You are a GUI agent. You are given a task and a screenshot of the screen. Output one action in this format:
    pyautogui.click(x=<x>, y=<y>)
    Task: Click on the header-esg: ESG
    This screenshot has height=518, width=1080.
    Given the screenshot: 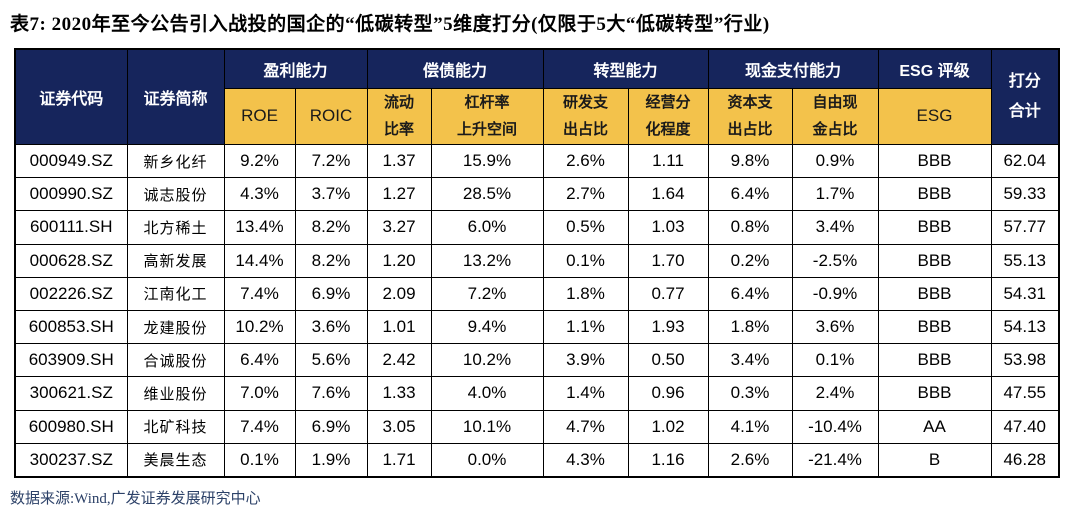 What is the action you would take?
    pyautogui.click(x=934, y=116)
    